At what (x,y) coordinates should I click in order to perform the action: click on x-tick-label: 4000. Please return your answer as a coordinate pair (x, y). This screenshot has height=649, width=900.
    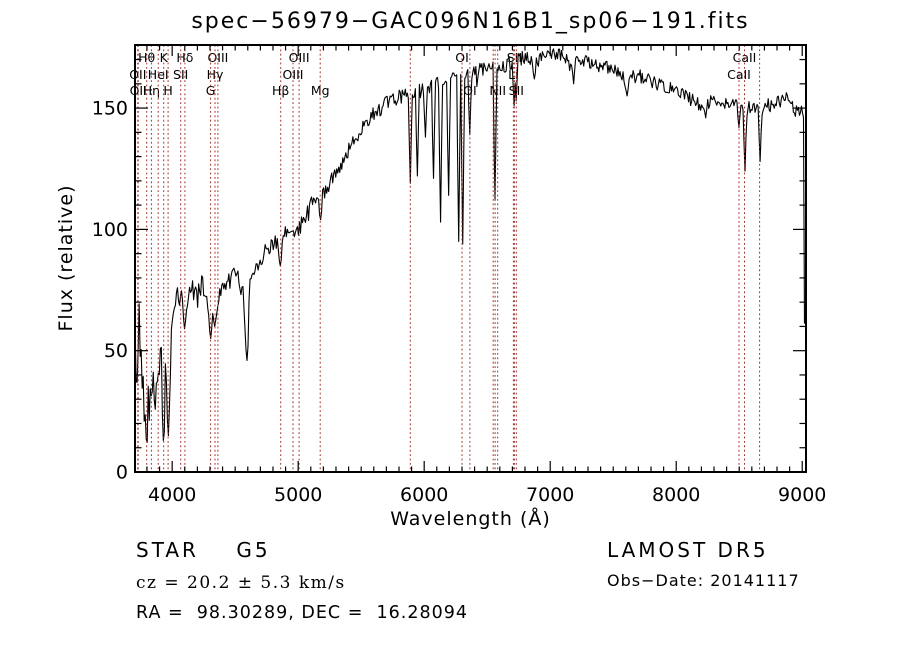
    Looking at the image, I should click on (172, 495).